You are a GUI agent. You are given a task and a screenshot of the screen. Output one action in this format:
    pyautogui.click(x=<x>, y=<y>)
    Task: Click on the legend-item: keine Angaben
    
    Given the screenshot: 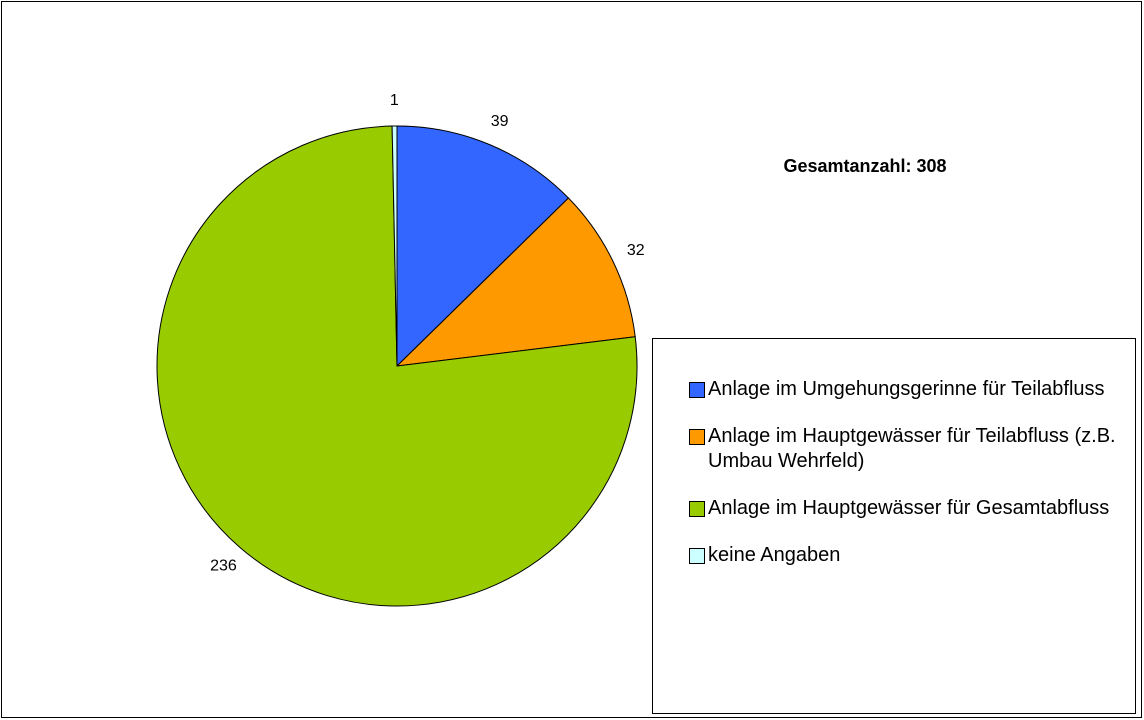 What is the action you would take?
    pyautogui.click(x=912, y=555)
    